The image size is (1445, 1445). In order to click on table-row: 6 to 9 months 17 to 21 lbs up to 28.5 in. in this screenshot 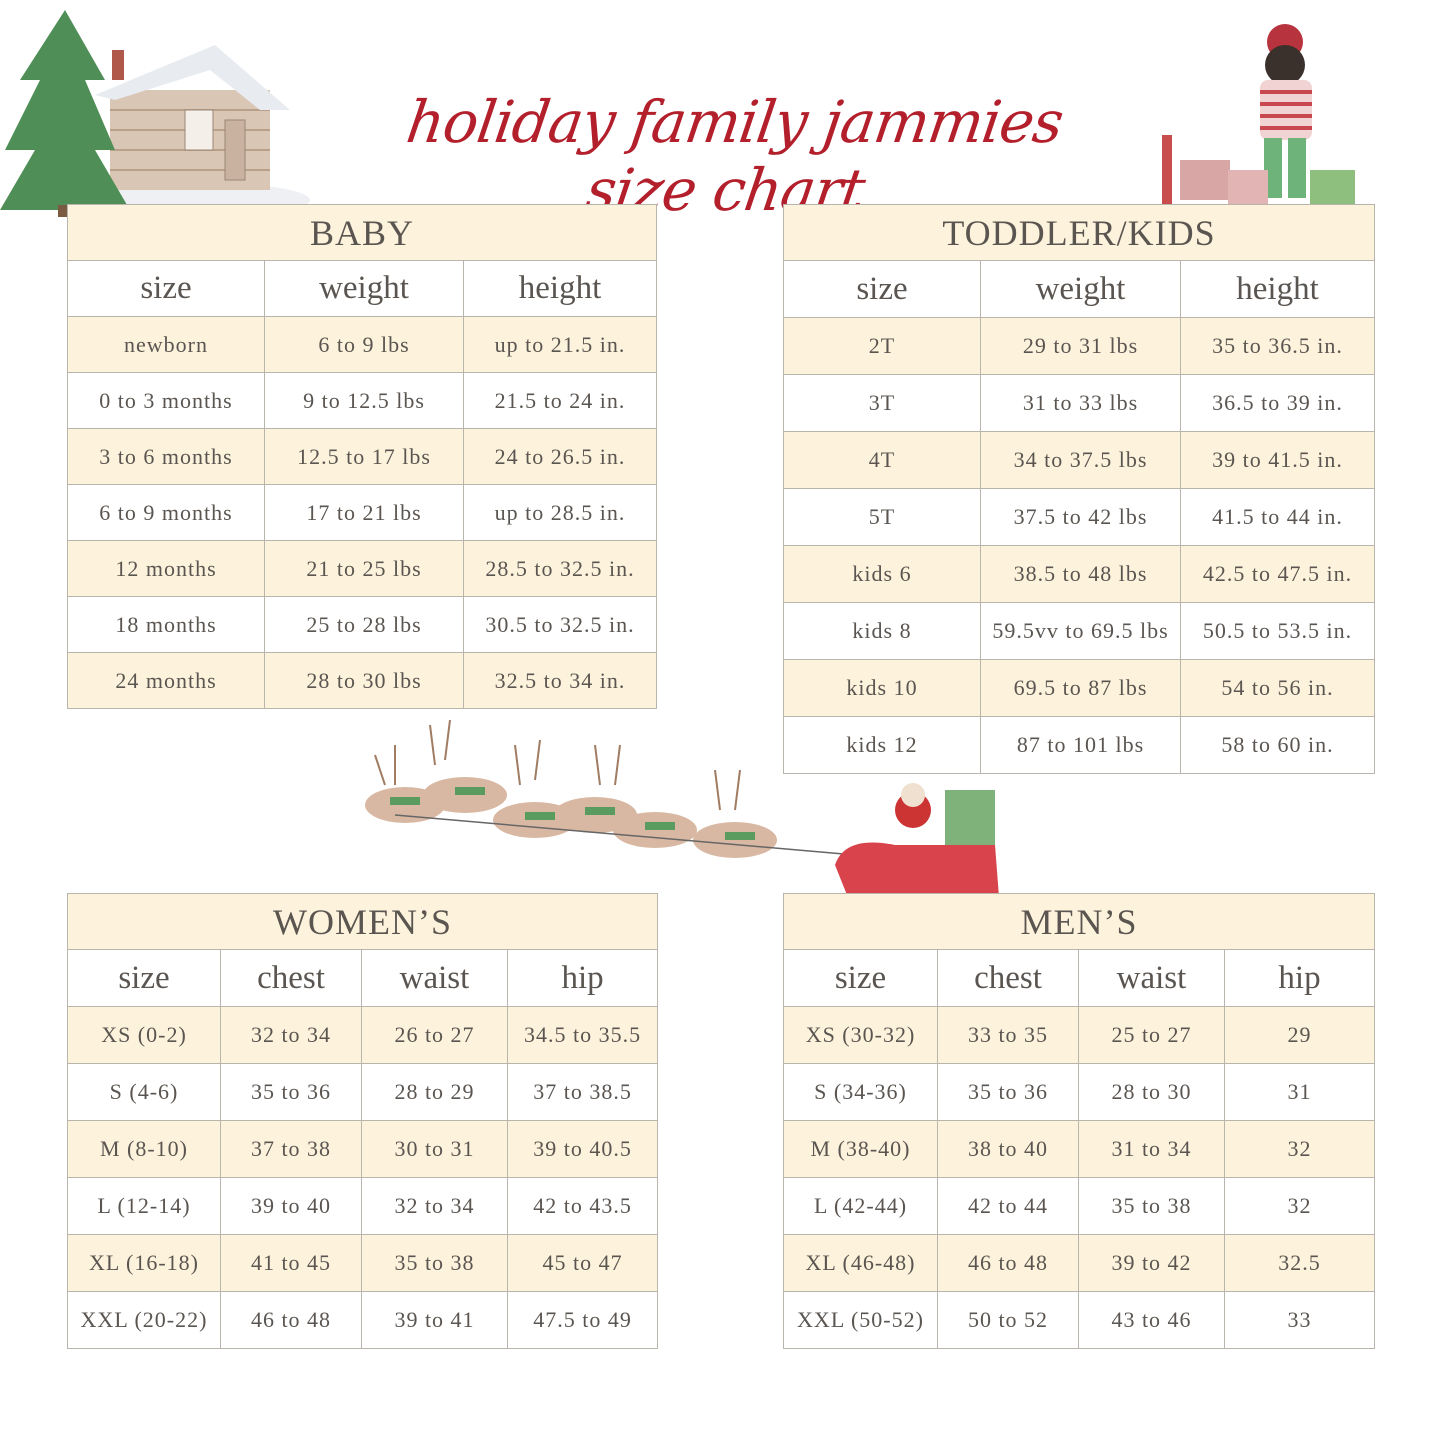, I will do `click(362, 512)`.